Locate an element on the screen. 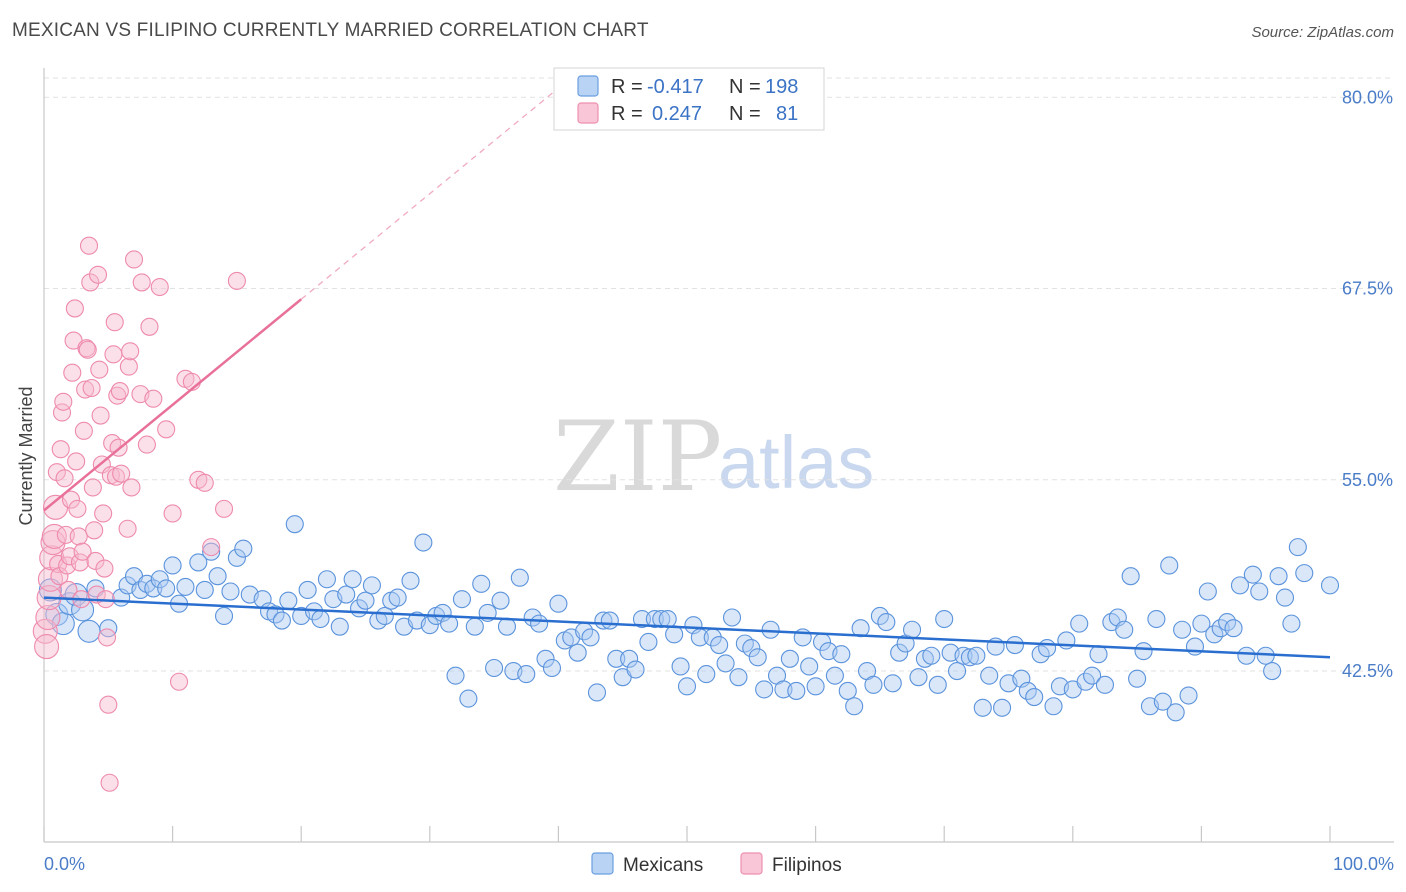  legend-n-value-mexicans: 198 is located at coordinates (781, 87).